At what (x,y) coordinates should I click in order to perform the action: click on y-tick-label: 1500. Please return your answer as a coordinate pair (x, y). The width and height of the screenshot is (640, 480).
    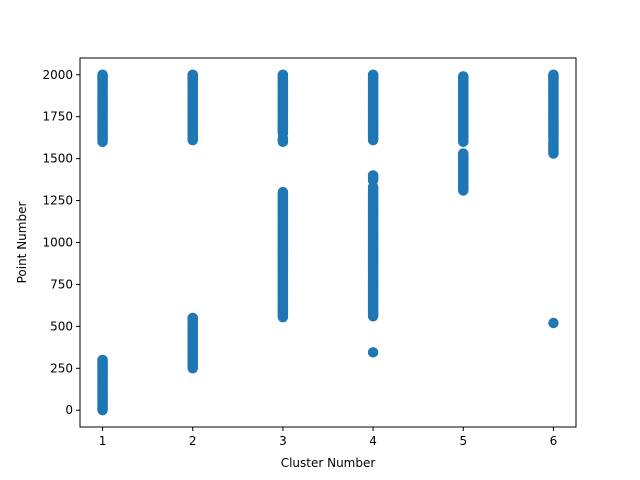
    Looking at the image, I should click on (57, 159).